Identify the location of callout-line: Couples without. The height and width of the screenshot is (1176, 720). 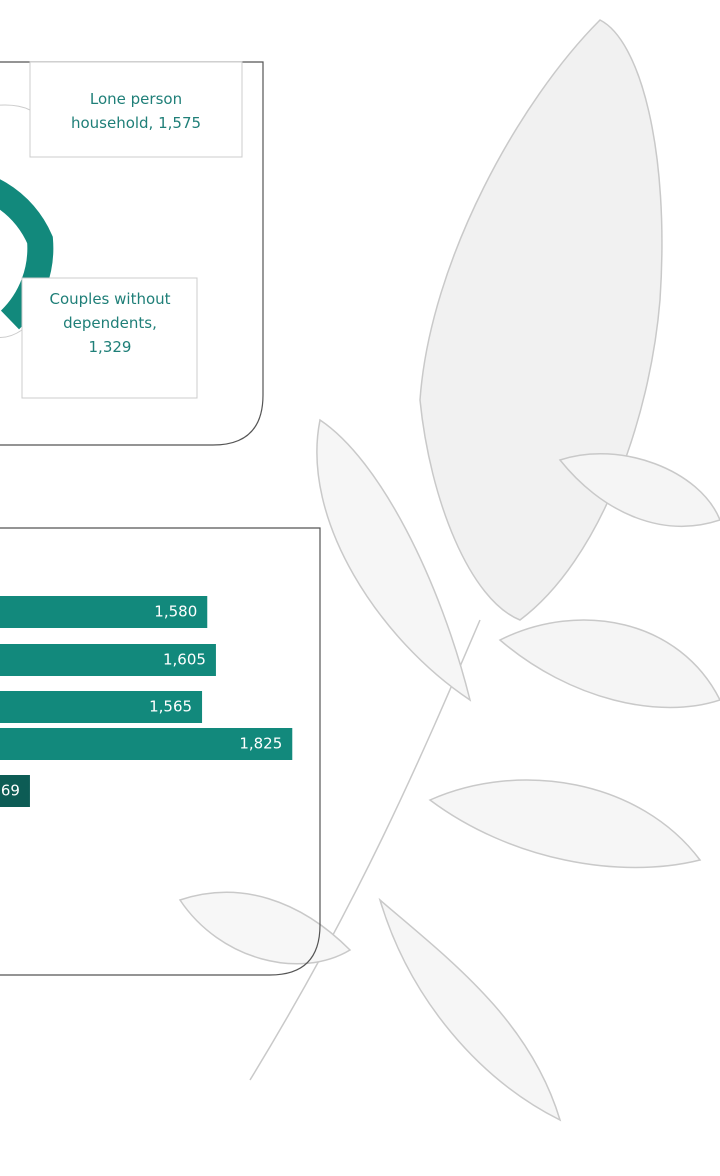
(109, 299).